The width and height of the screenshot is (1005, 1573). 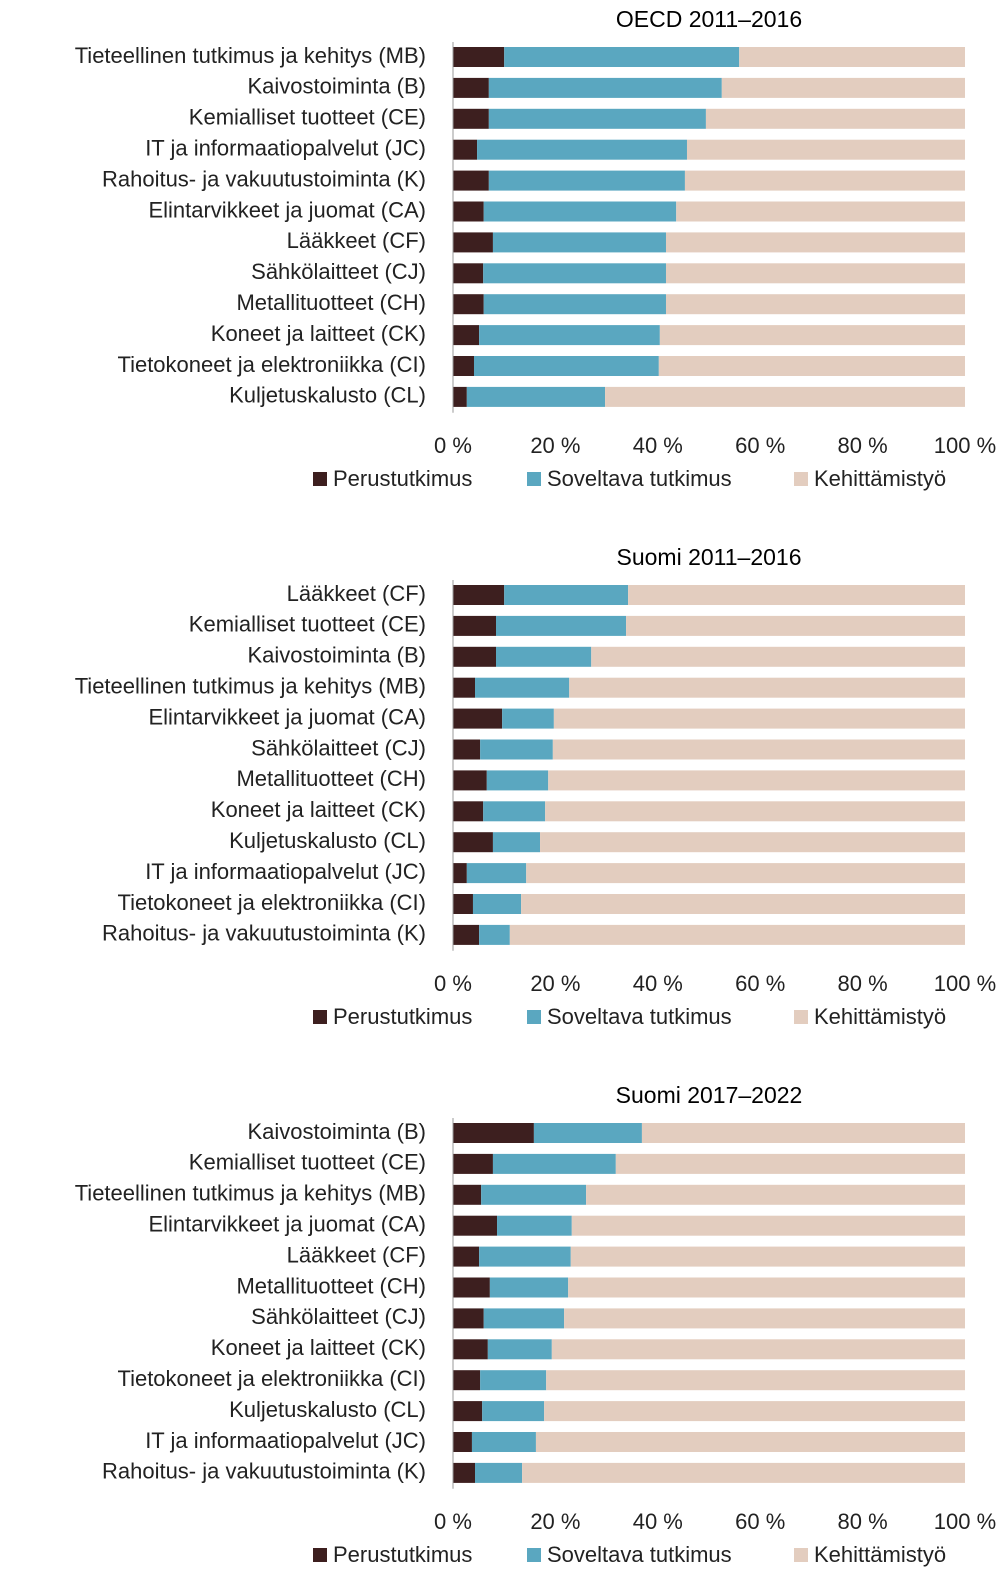 I want to click on category-label: Elintarvikkeet ja juomat (CA), so click(x=287, y=1224).